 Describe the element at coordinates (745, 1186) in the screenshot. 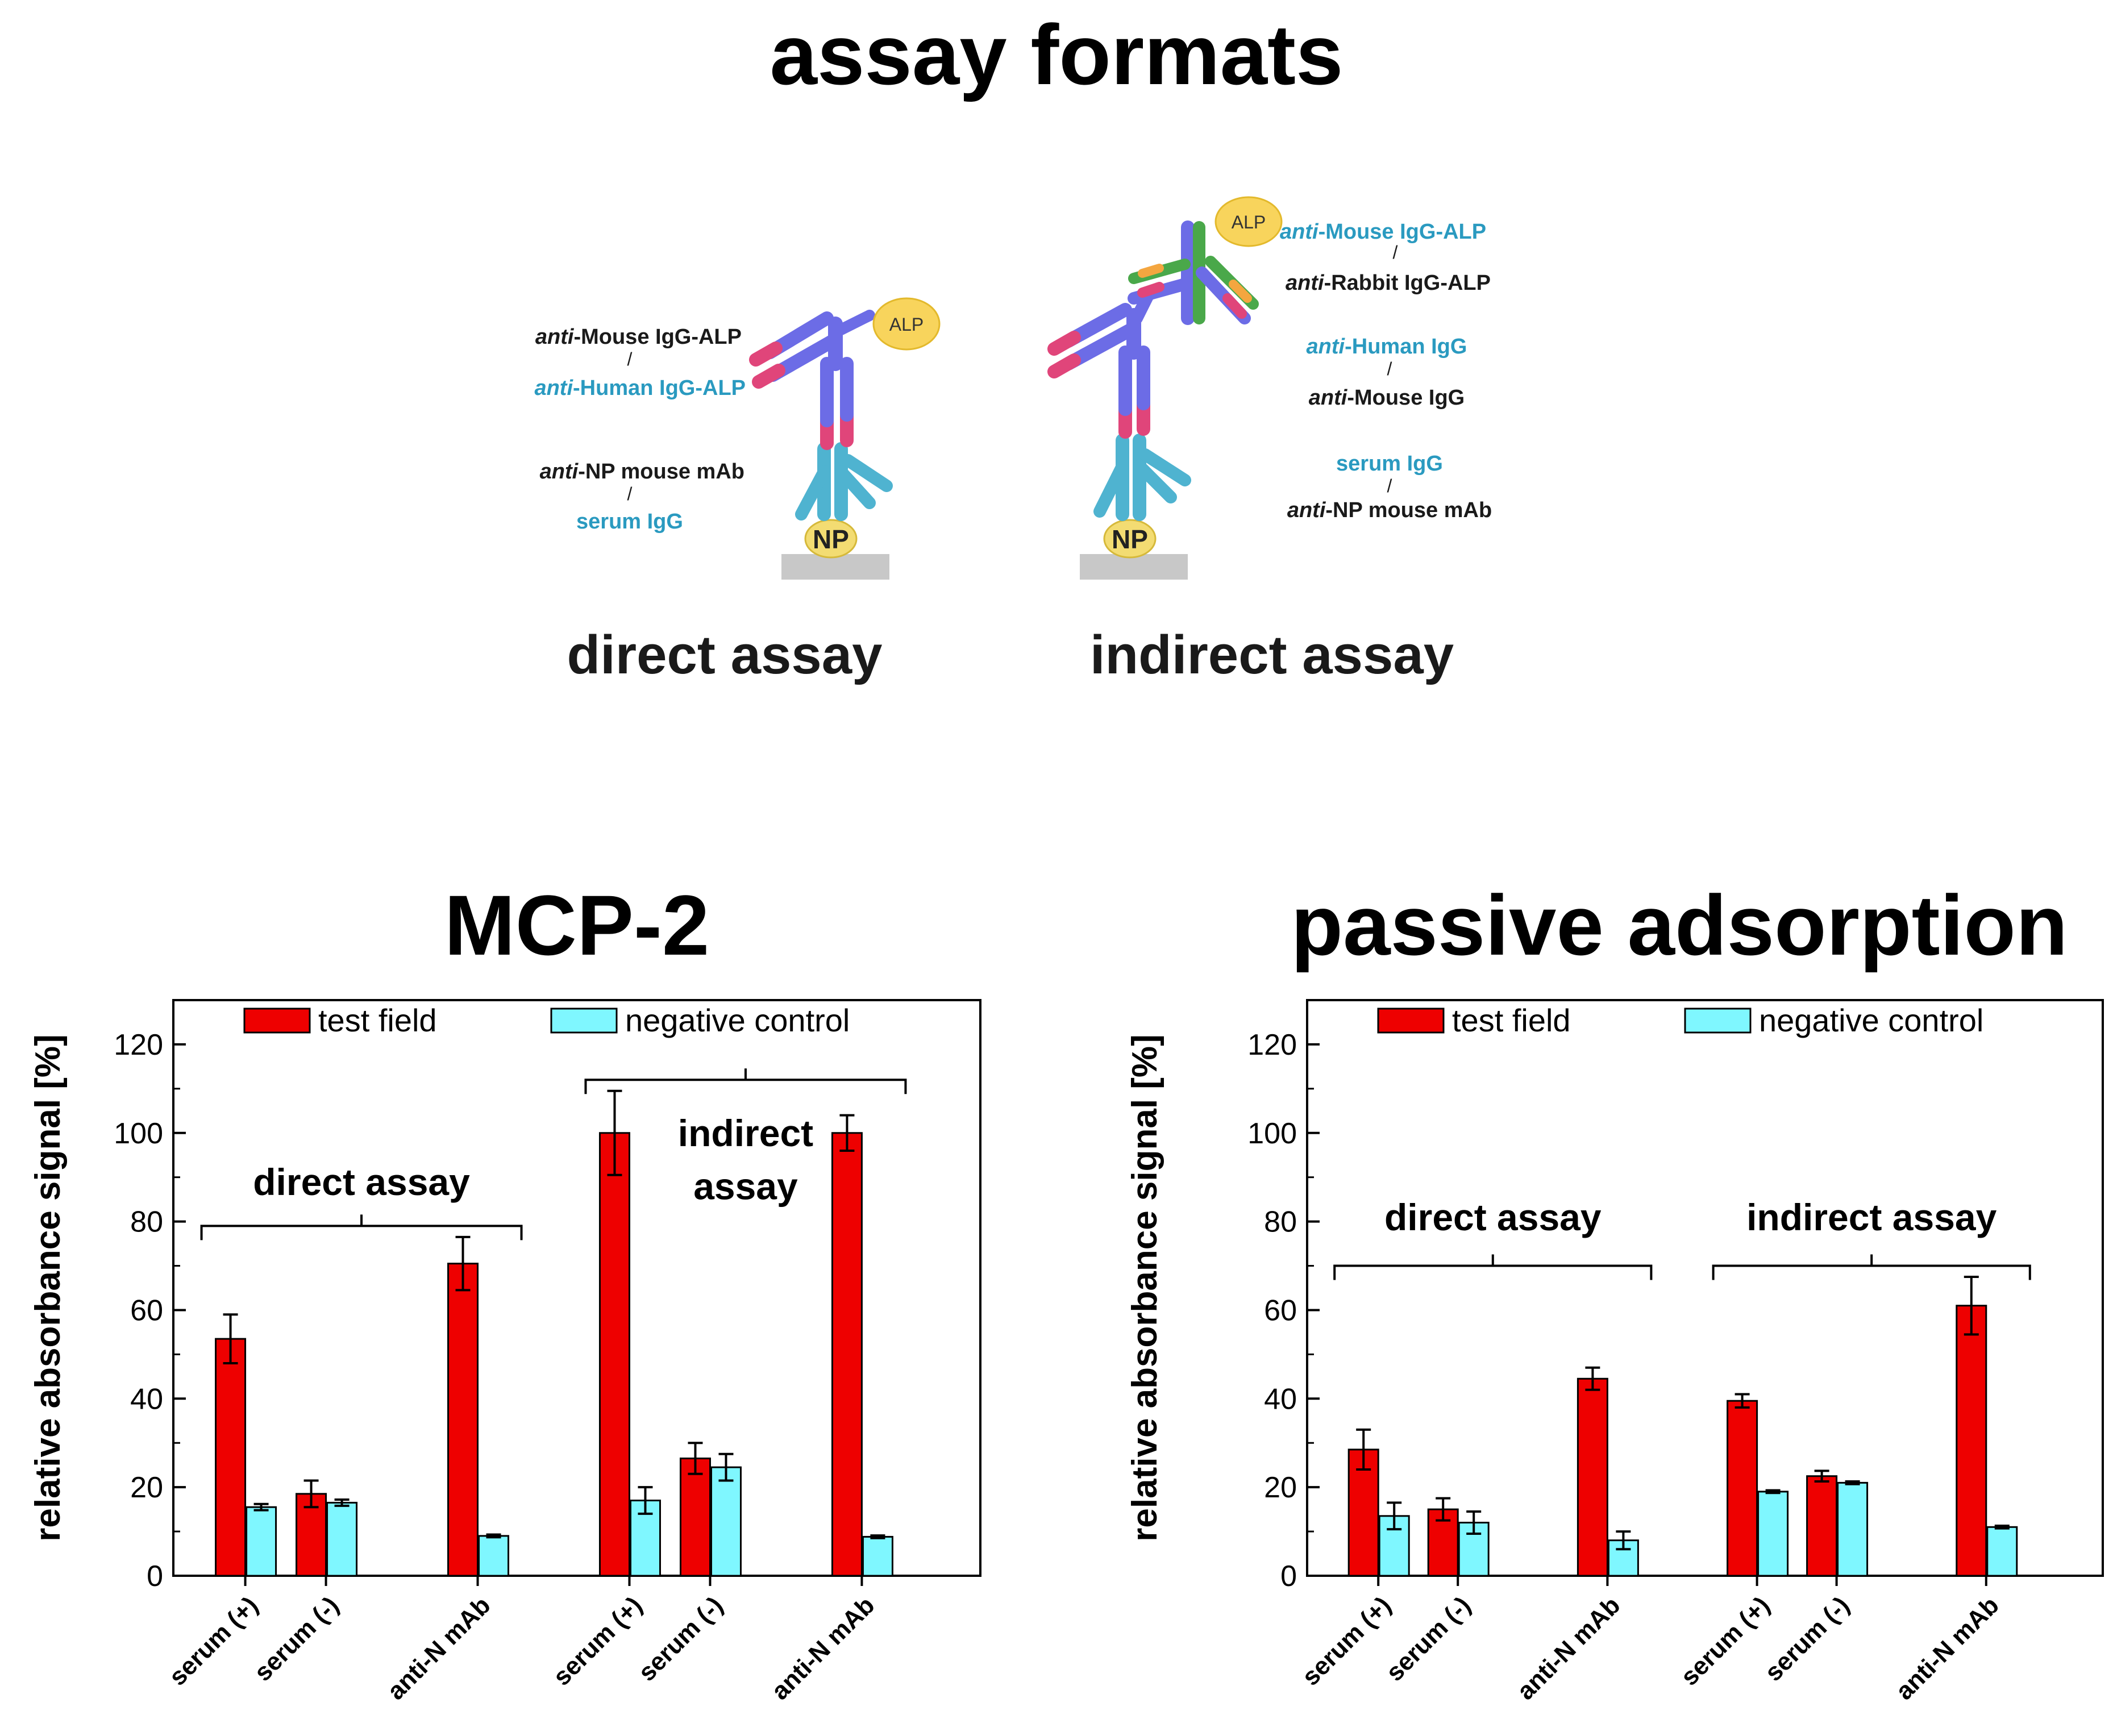

I see `group-label-line: assay` at that location.